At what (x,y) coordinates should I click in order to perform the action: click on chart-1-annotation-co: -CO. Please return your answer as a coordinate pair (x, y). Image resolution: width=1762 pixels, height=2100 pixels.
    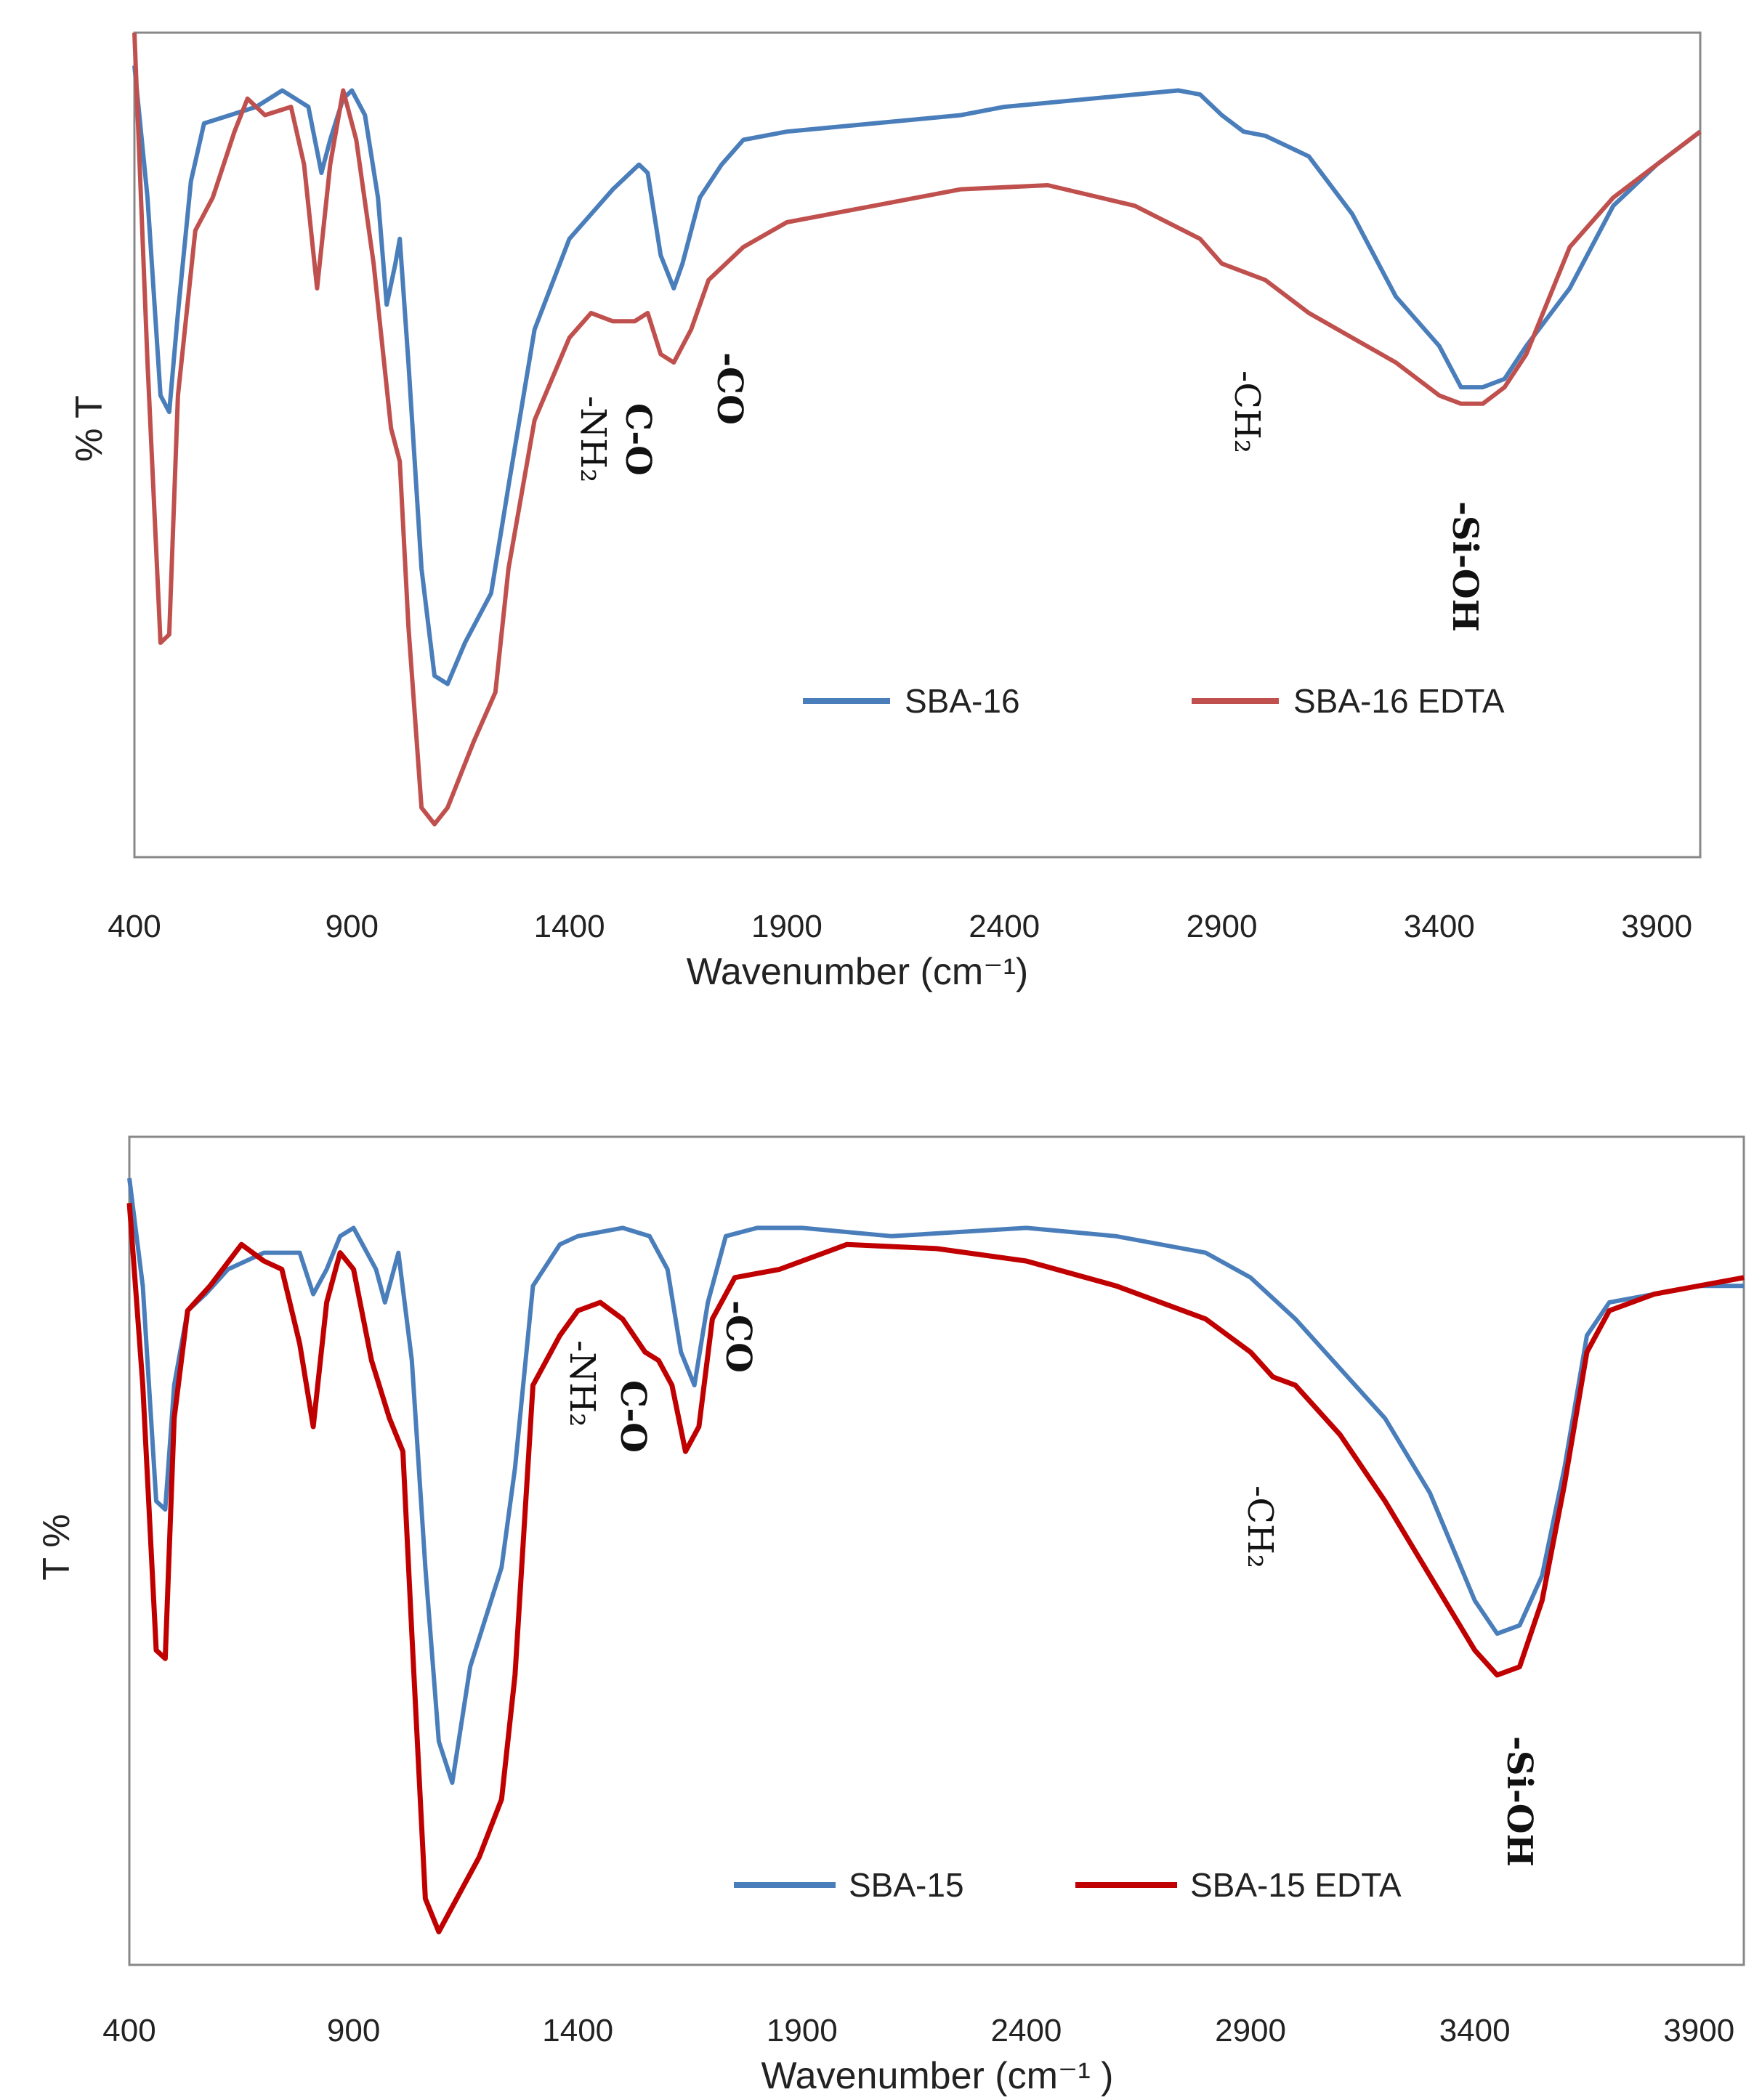
    Looking at the image, I should click on (730, 389).